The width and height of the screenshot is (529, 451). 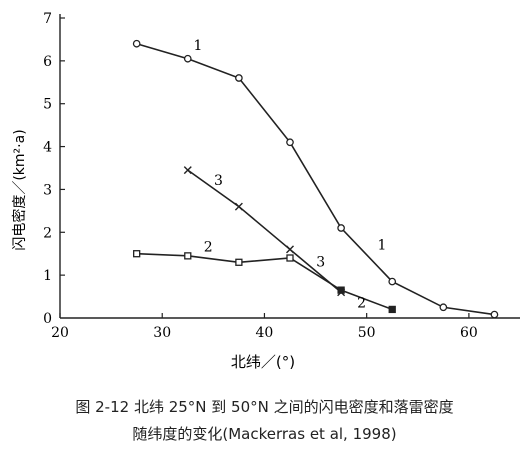 What do you see at coordinates (47, 319) in the screenshot?
I see `y-tick-label: 0` at bounding box center [47, 319].